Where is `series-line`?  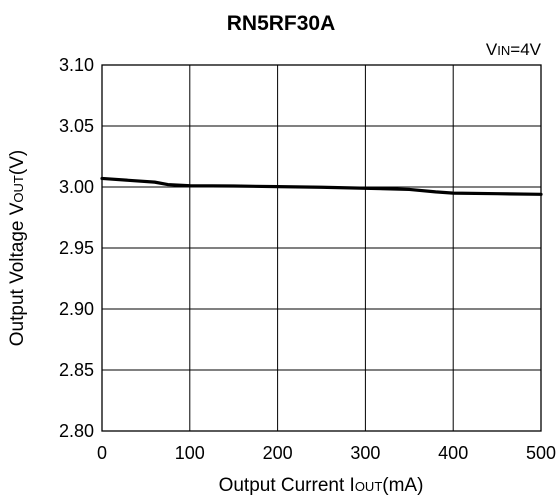 series-line is located at coordinates (321, 186).